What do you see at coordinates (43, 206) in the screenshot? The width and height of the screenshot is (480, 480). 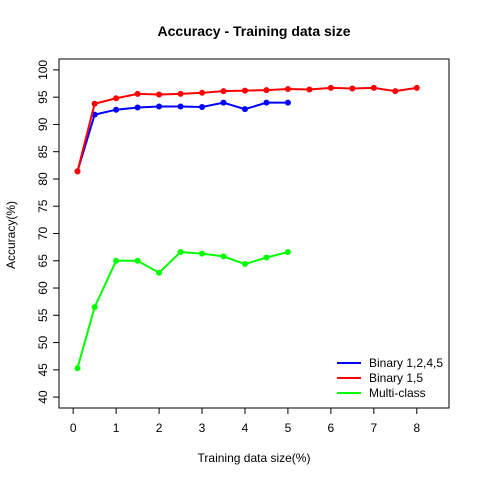 I see `y-tick-label: 75` at bounding box center [43, 206].